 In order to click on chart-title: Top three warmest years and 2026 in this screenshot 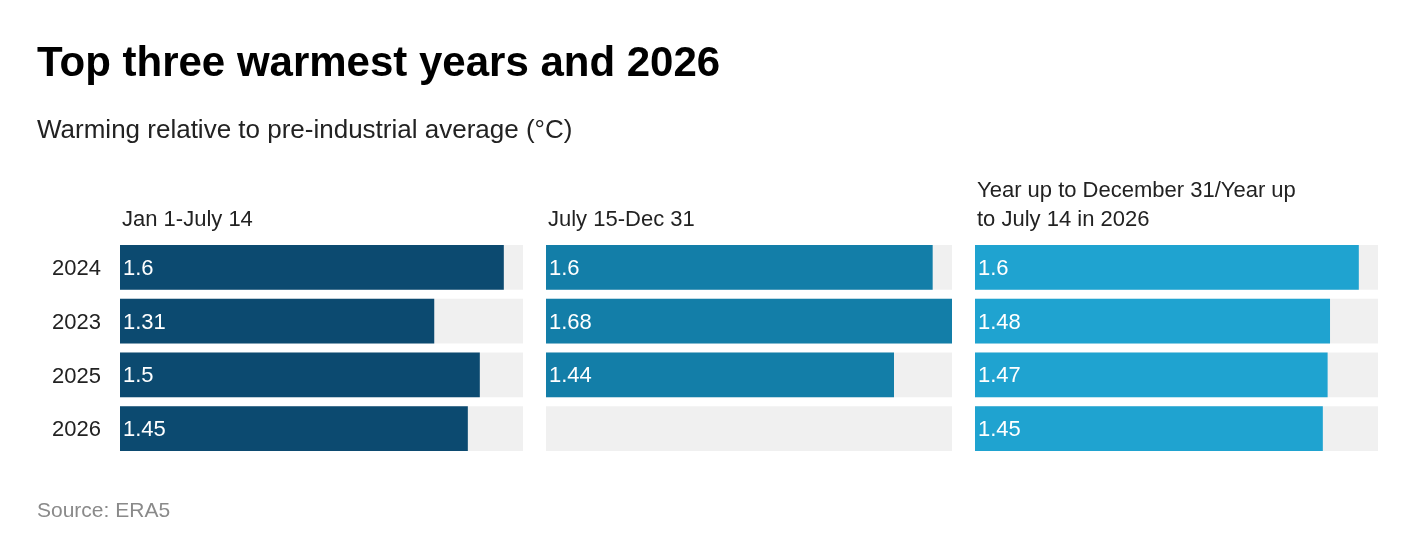, I will do `click(379, 61)`.